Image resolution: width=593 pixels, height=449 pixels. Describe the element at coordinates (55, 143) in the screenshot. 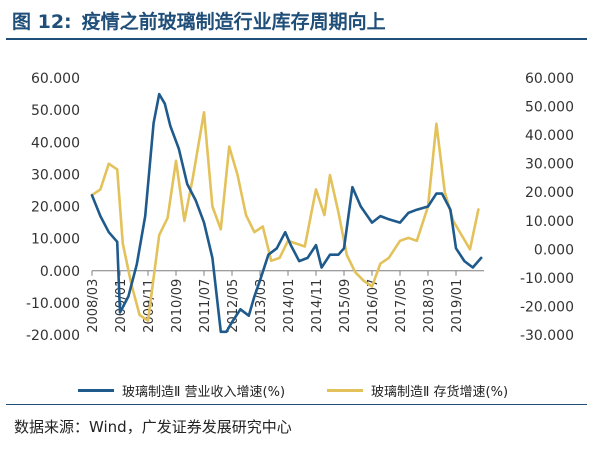

I see `y-left-tick-label-6: 40.000` at that location.